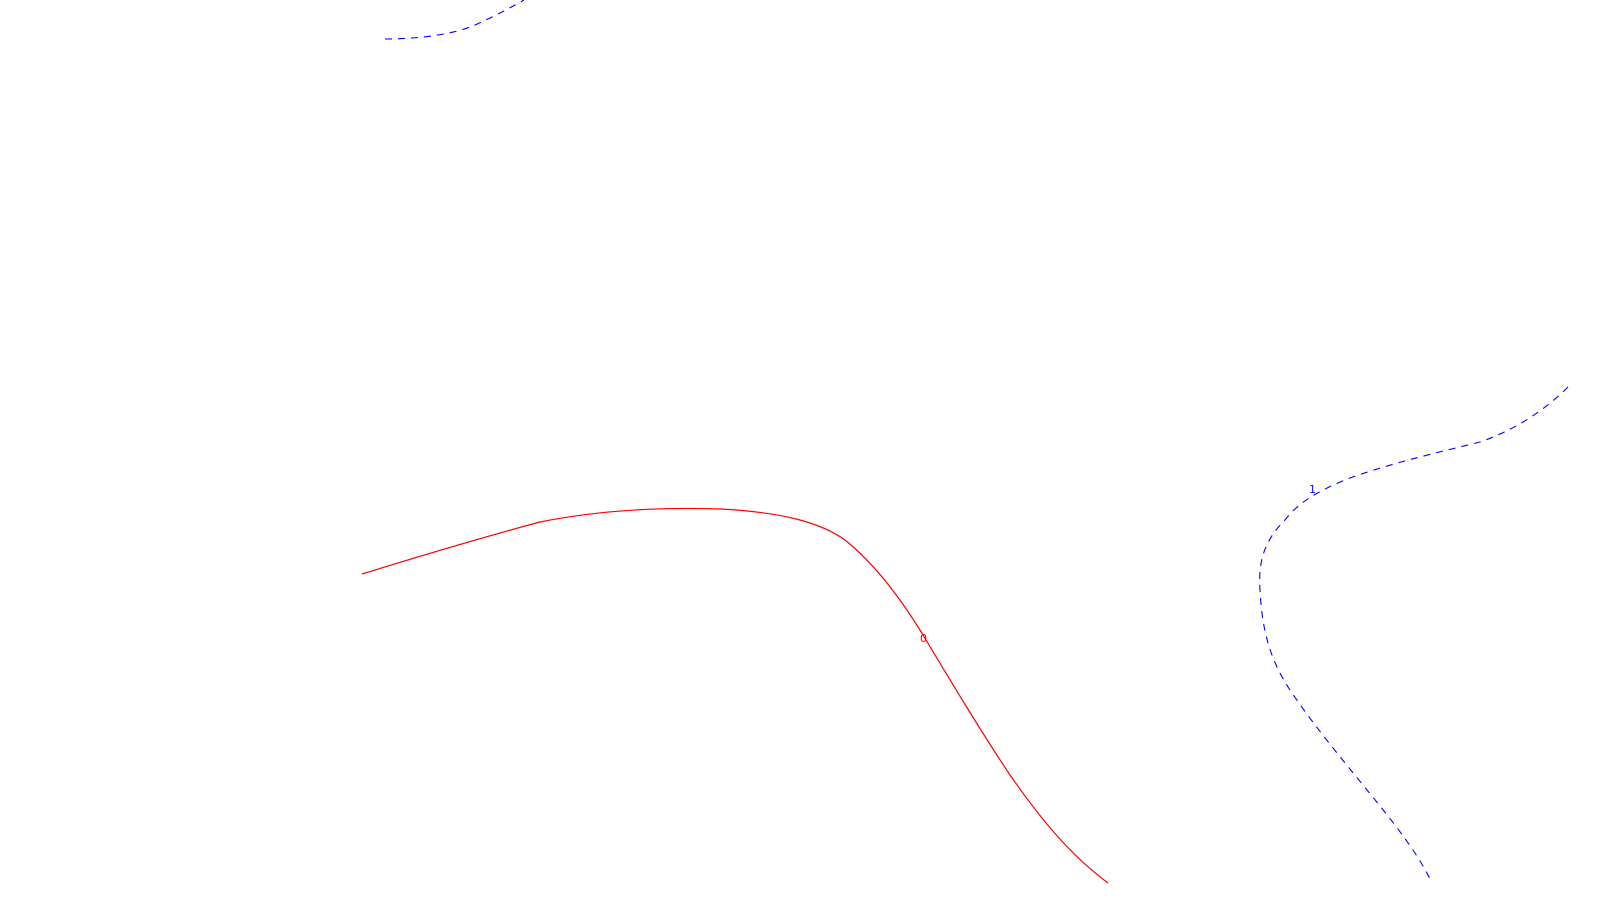  What do you see at coordinates (1312, 489) in the screenshot?
I see `contour-label-level-1: 1` at bounding box center [1312, 489].